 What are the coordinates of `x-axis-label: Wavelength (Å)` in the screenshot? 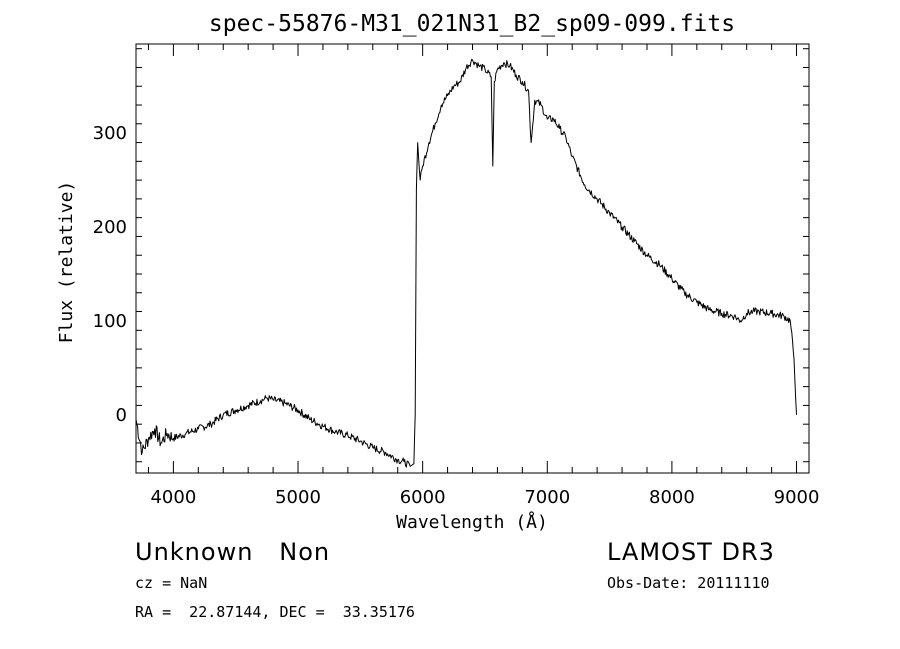 It's located at (472, 522).